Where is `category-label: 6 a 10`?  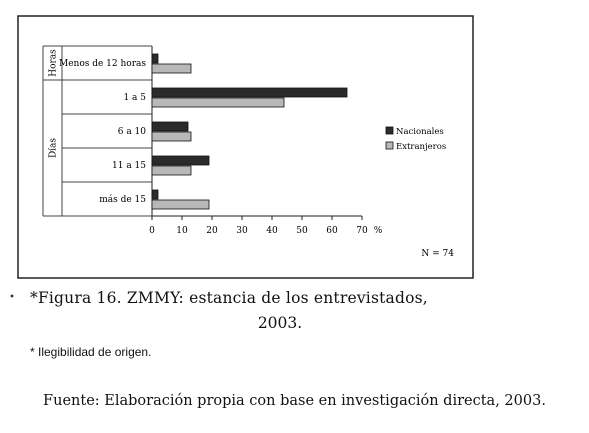 category-label: 6 a 10 is located at coordinates (132, 132).